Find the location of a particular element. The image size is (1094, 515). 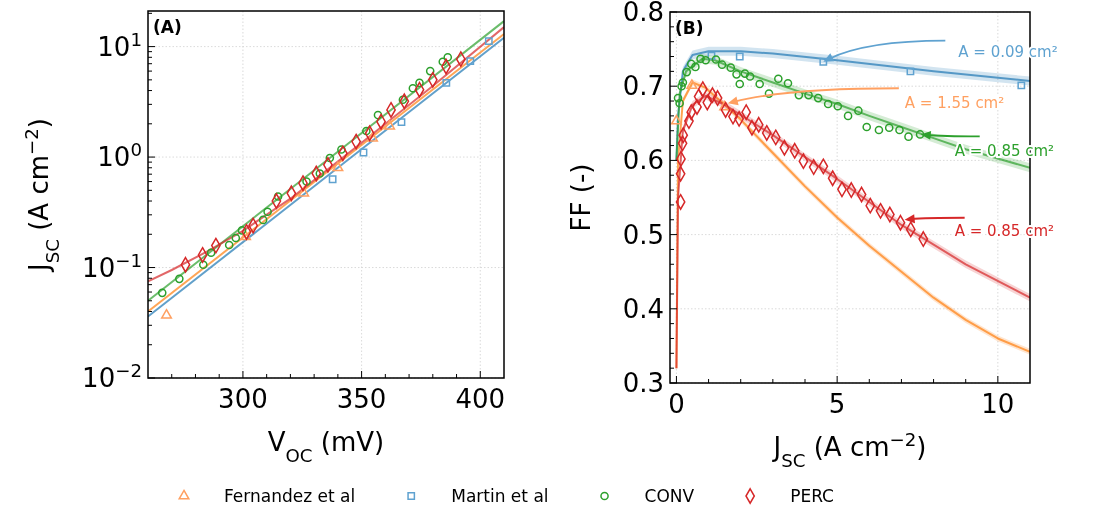

y-tick-label: 10$^{1}$ is located at coordinates (119, 45).